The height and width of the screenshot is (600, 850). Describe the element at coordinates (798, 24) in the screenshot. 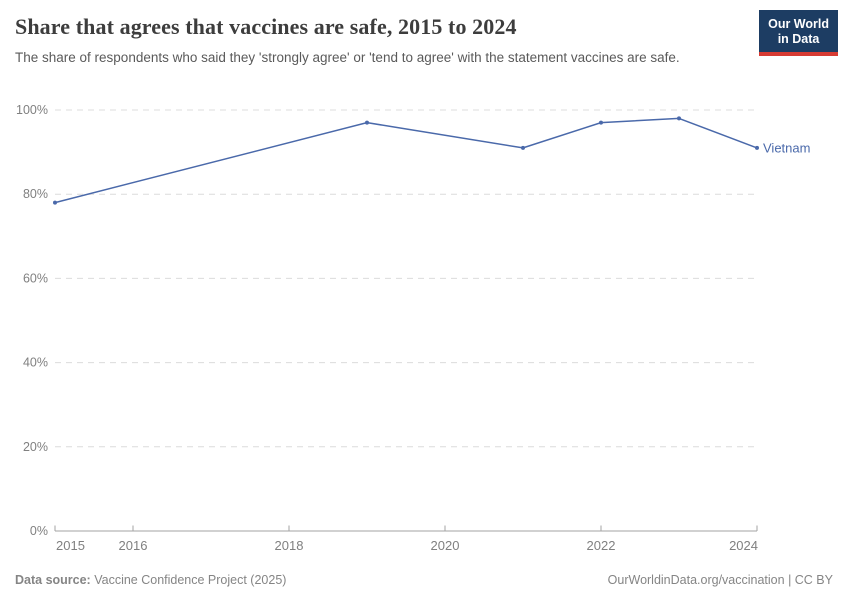

I see `owid-logo-line1: Our World` at that location.